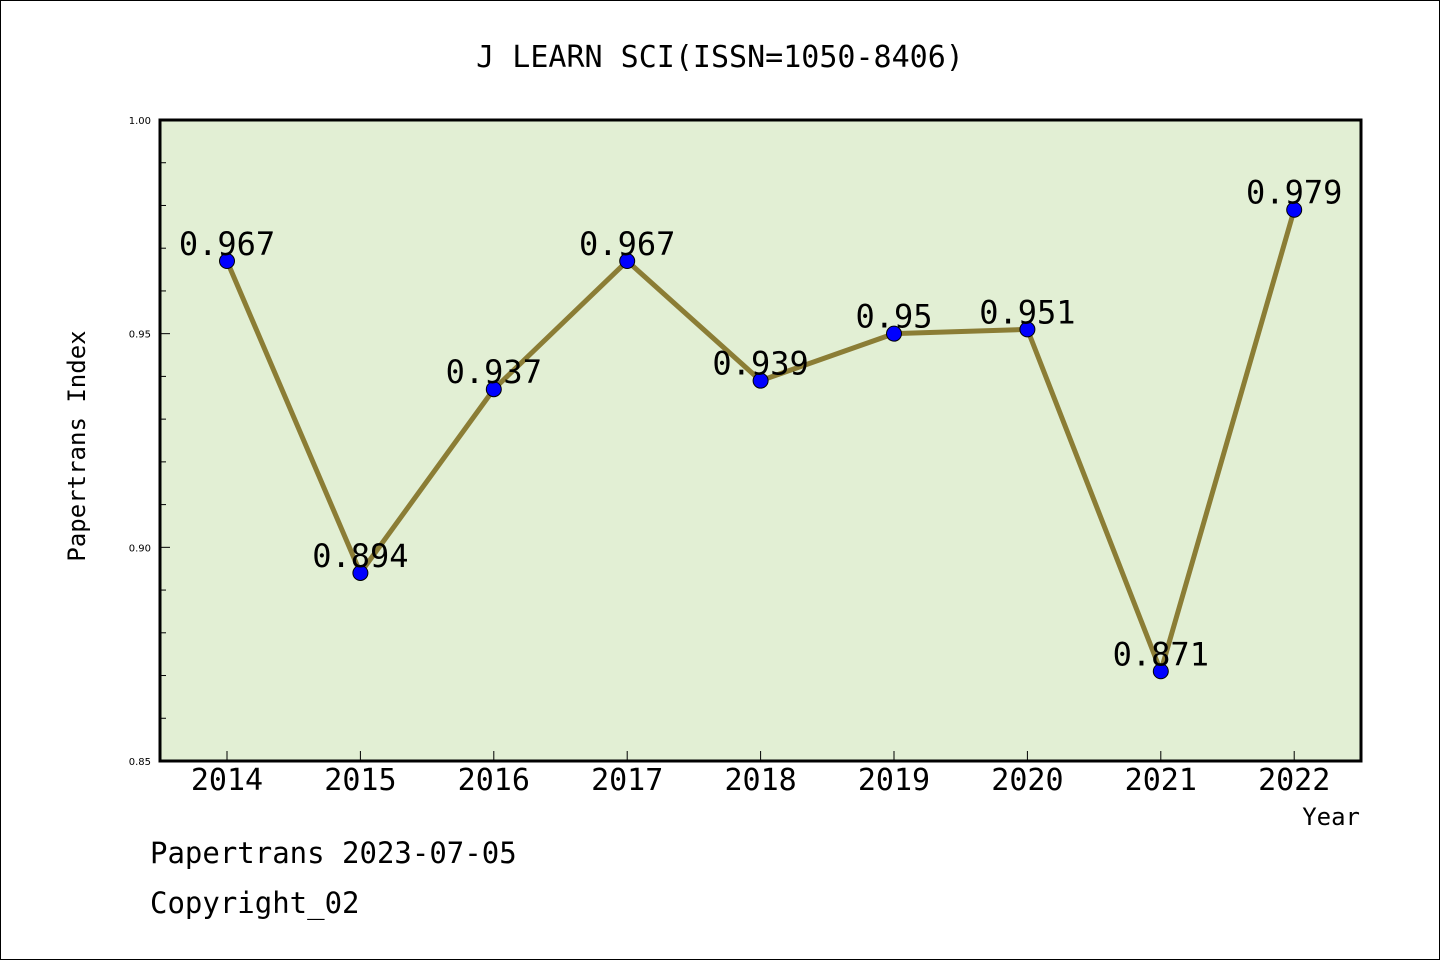 The width and height of the screenshot is (1440, 960). I want to click on footer-copyright: Copyright_02, so click(255, 903).